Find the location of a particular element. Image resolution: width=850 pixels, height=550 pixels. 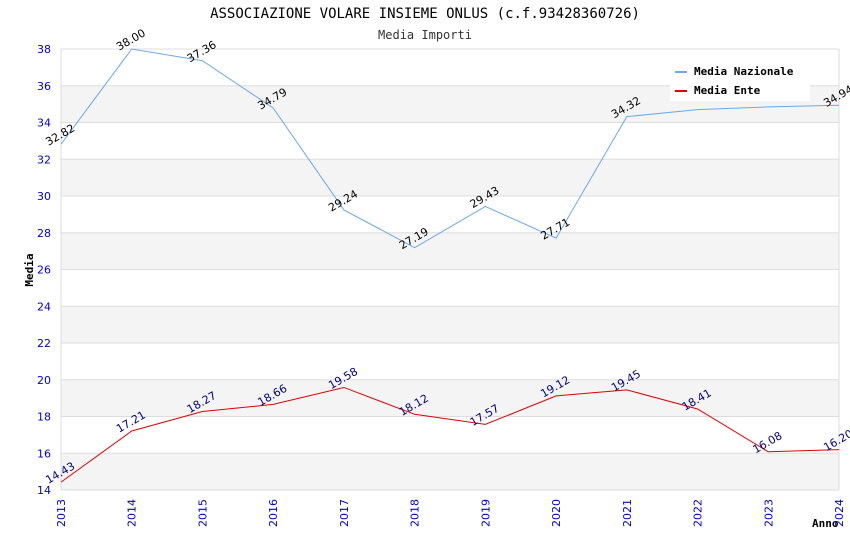

chart-subtitle: Media Importi is located at coordinates (425, 35).